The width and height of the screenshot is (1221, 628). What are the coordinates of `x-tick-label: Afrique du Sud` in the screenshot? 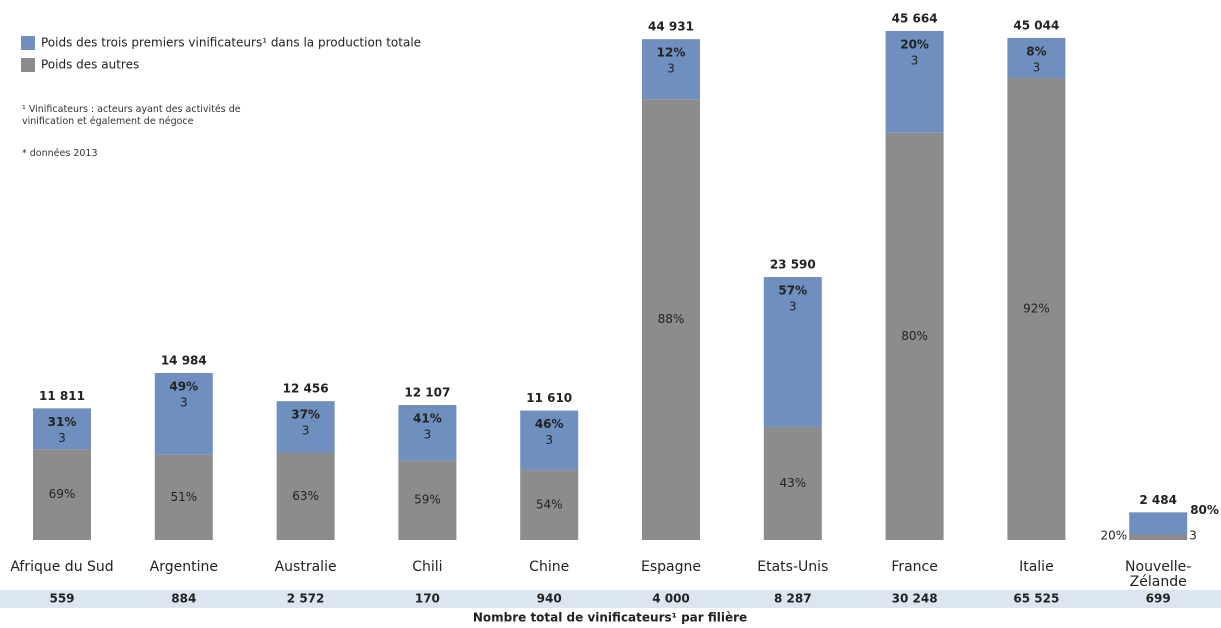 It's located at (62, 567).